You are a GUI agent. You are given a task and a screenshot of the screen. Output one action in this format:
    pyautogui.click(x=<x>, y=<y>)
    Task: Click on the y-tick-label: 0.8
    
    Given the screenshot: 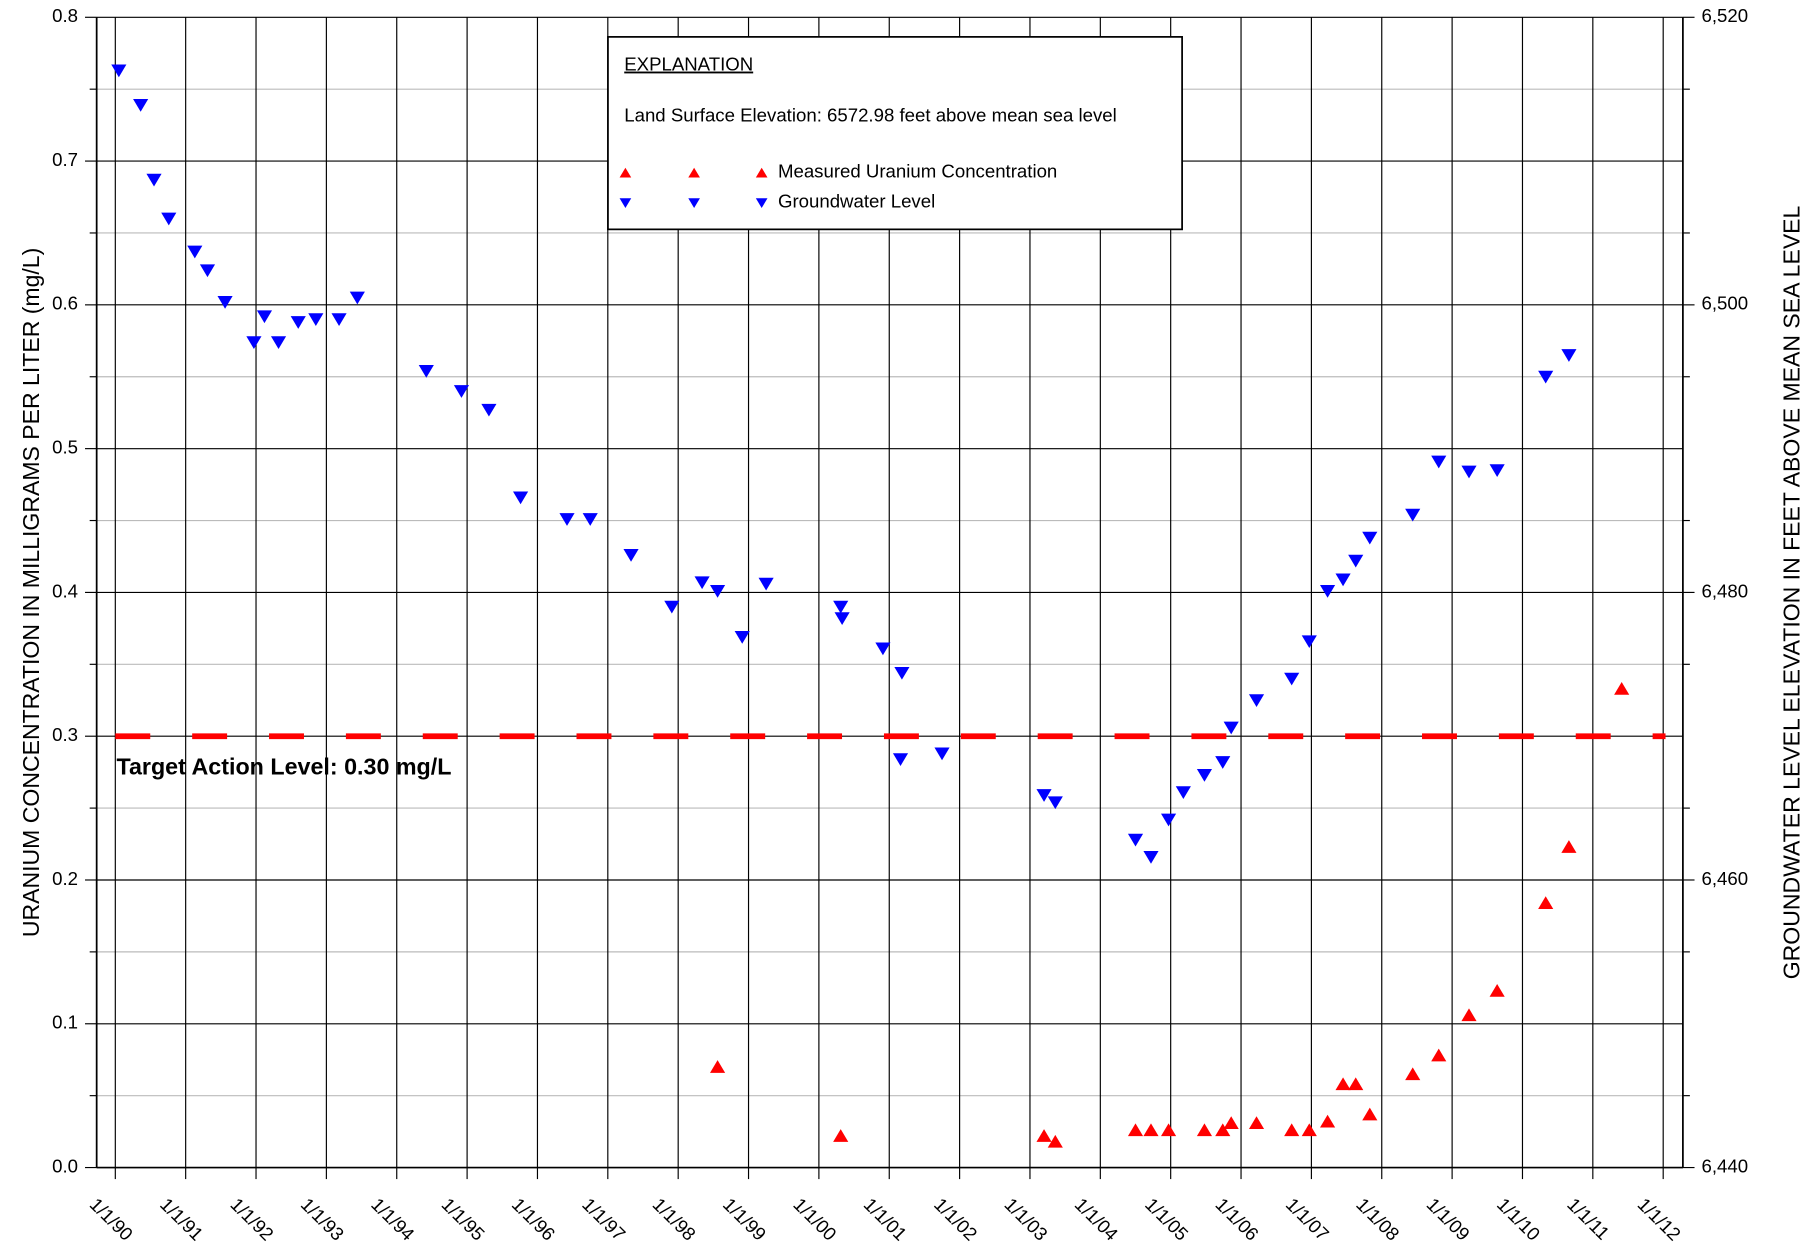 What is the action you would take?
    pyautogui.click(x=65, y=15)
    